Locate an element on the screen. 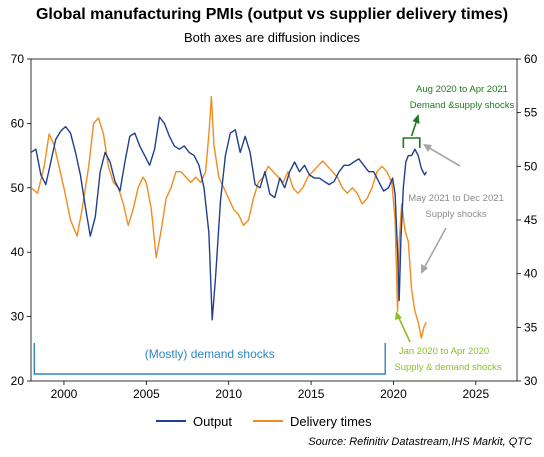 This screenshot has height=457, width=544. y-left-tick-label: 40 is located at coordinates (18, 252).